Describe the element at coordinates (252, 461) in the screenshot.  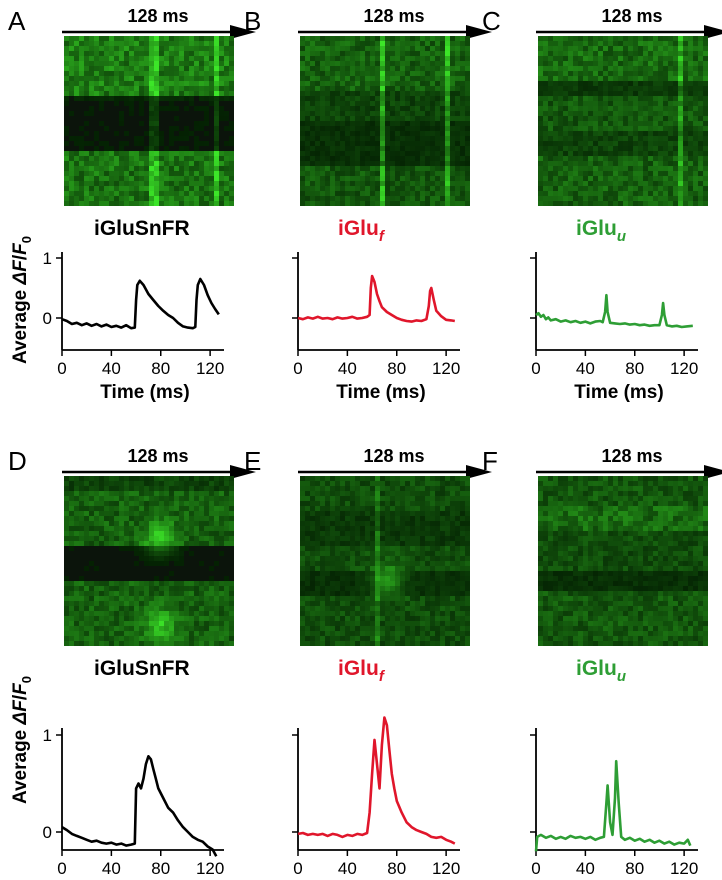
I see `panel-letter: E` at that location.